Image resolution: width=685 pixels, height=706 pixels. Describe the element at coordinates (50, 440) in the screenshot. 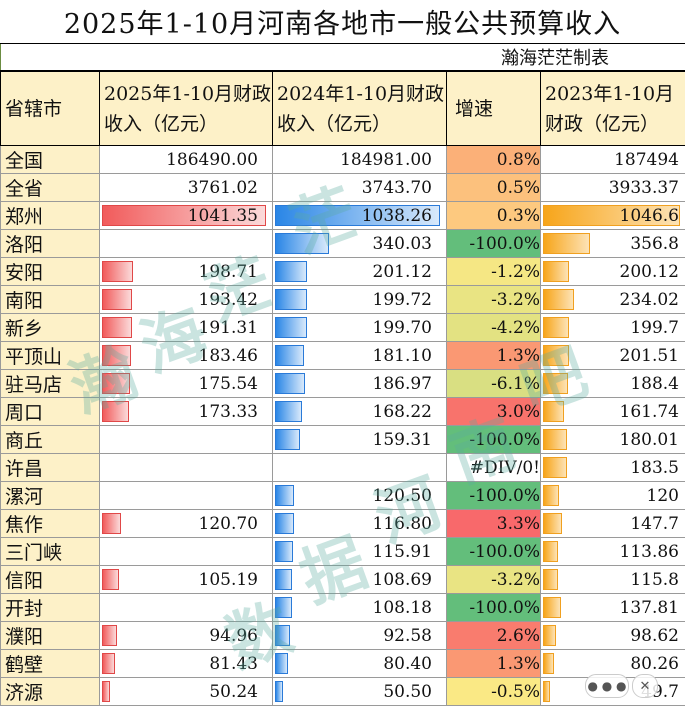

I see `city-name: 商丘` at that location.